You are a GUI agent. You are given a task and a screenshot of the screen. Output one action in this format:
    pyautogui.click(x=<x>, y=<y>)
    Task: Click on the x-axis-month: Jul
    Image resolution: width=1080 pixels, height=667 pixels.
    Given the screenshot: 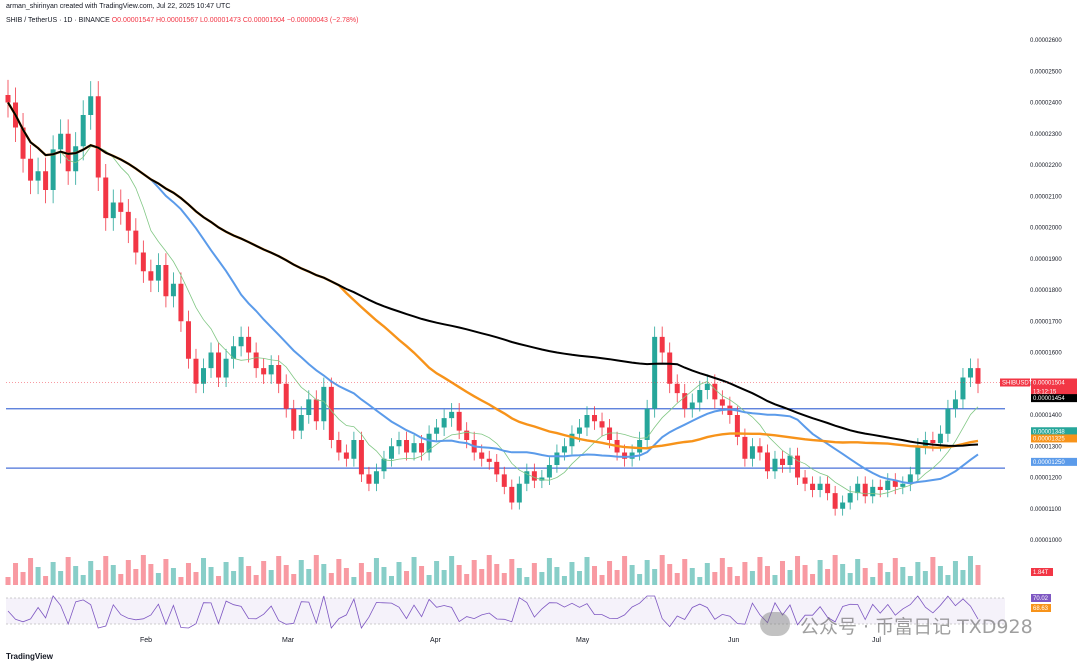 What is the action you would take?
    pyautogui.click(x=876, y=640)
    